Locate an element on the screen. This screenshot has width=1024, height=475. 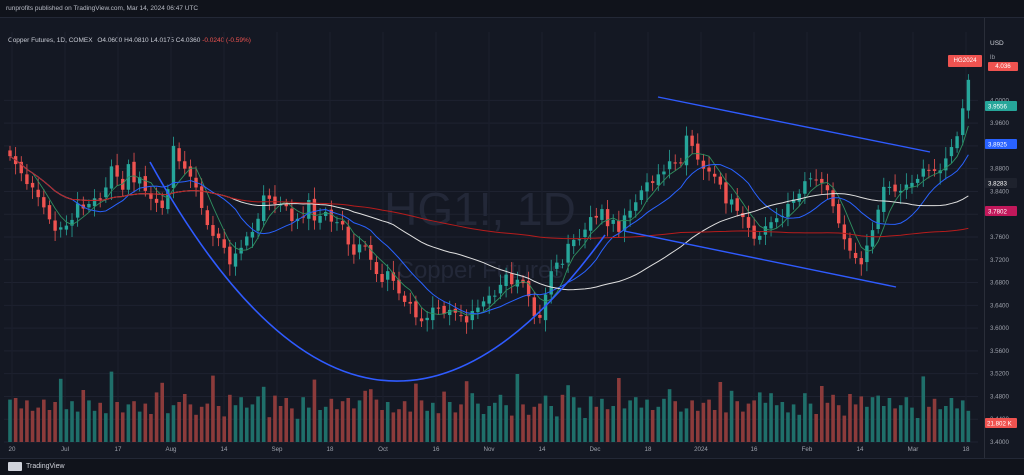
volume-tag-value: 21.802 K is located at coordinates (1000, 424).